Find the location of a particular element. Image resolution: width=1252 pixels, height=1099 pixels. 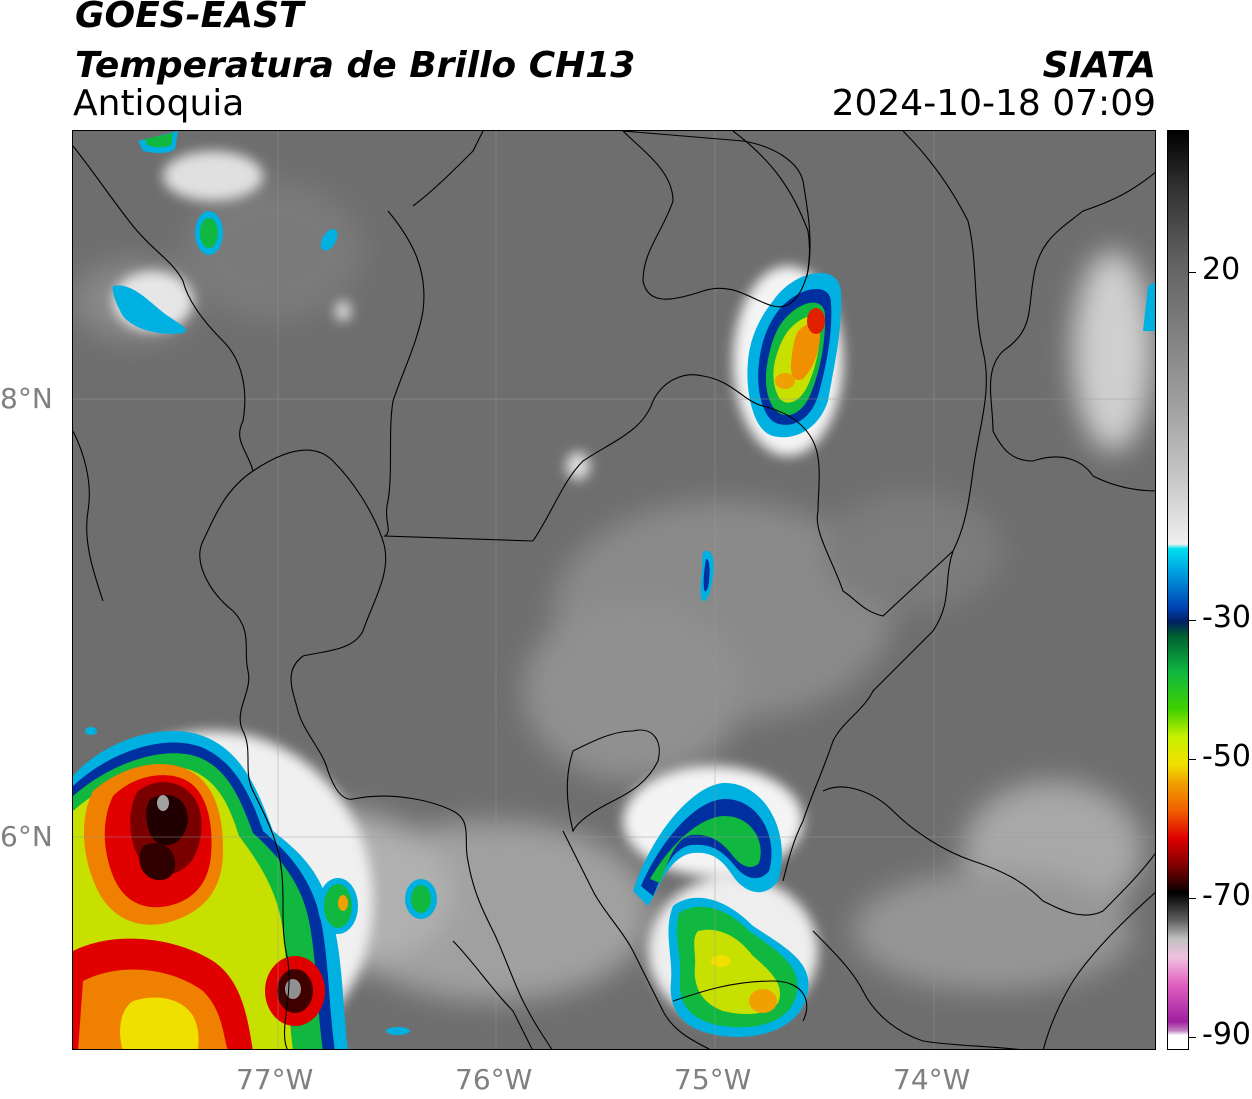

colorbar is located at coordinates (1178, 590).